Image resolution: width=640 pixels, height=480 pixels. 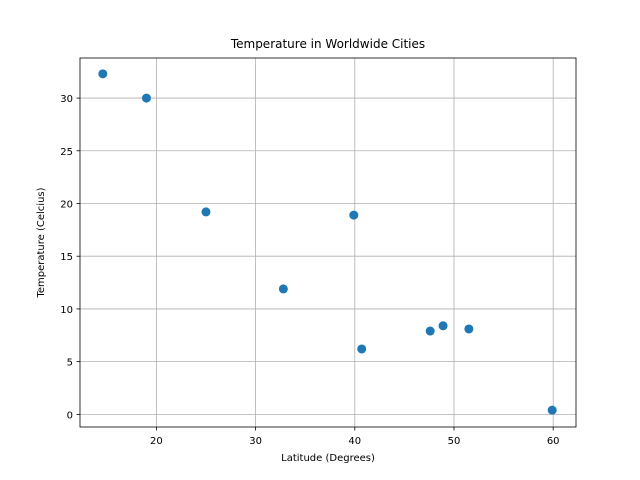 What do you see at coordinates (66, 257) in the screenshot?
I see `y-tick-label: 15` at bounding box center [66, 257].